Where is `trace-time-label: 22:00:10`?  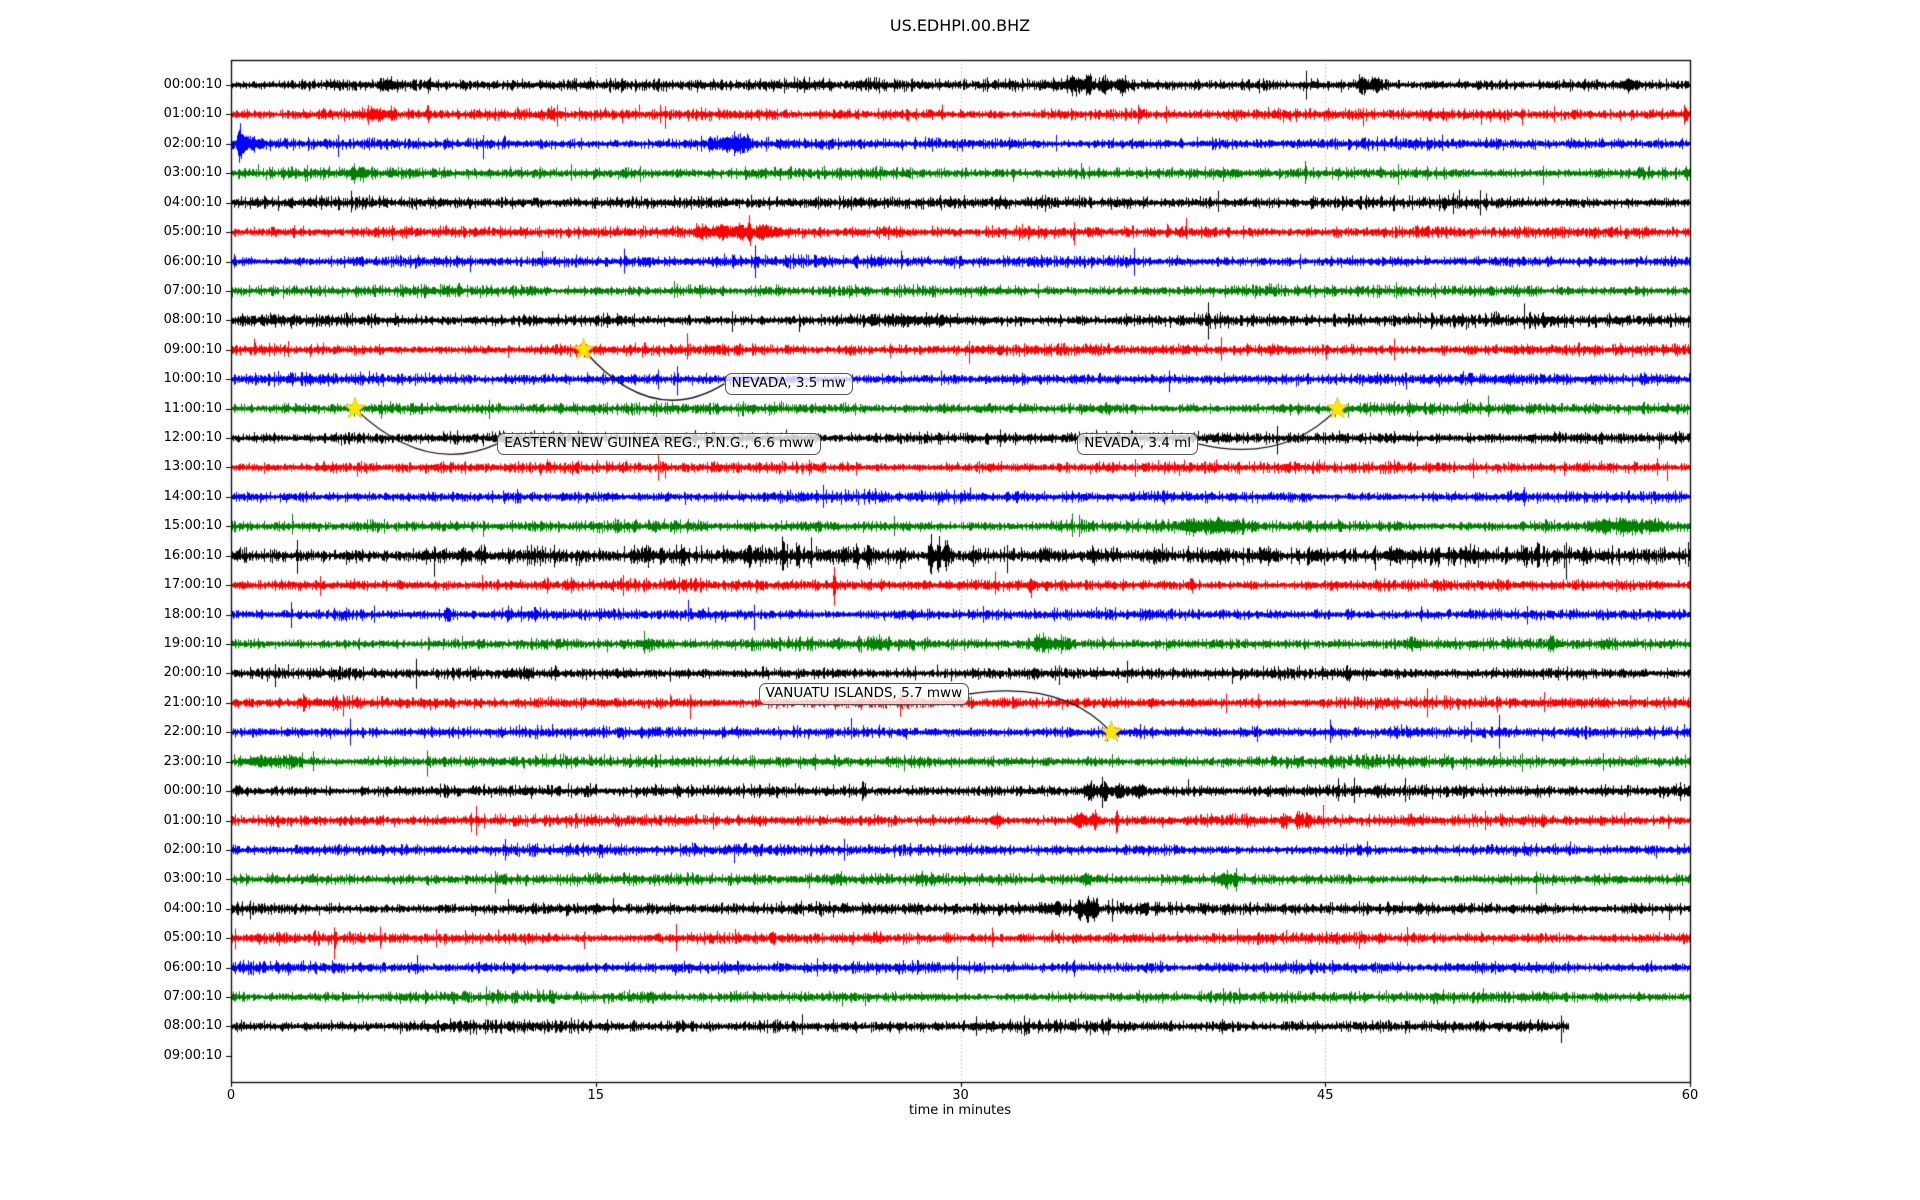
trace-time-label: 22:00:10 is located at coordinates (192, 732).